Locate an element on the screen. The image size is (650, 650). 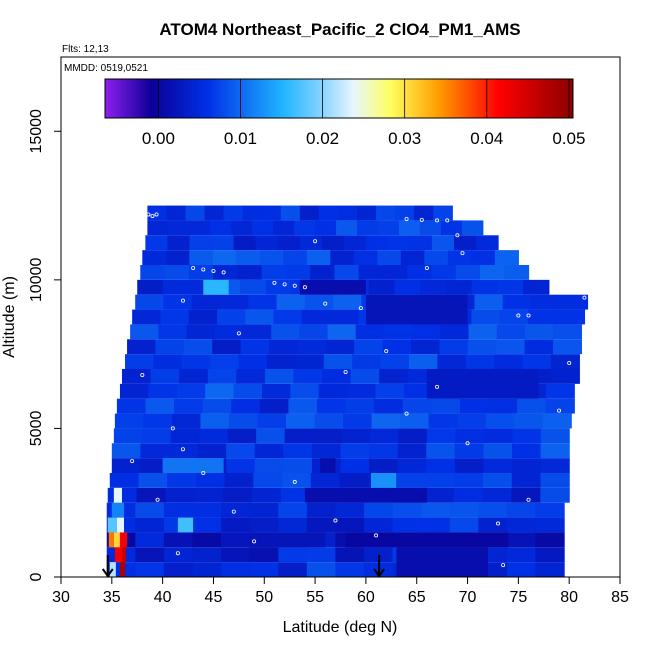
y-tick-label: 10000 is located at coordinates (36, 280).